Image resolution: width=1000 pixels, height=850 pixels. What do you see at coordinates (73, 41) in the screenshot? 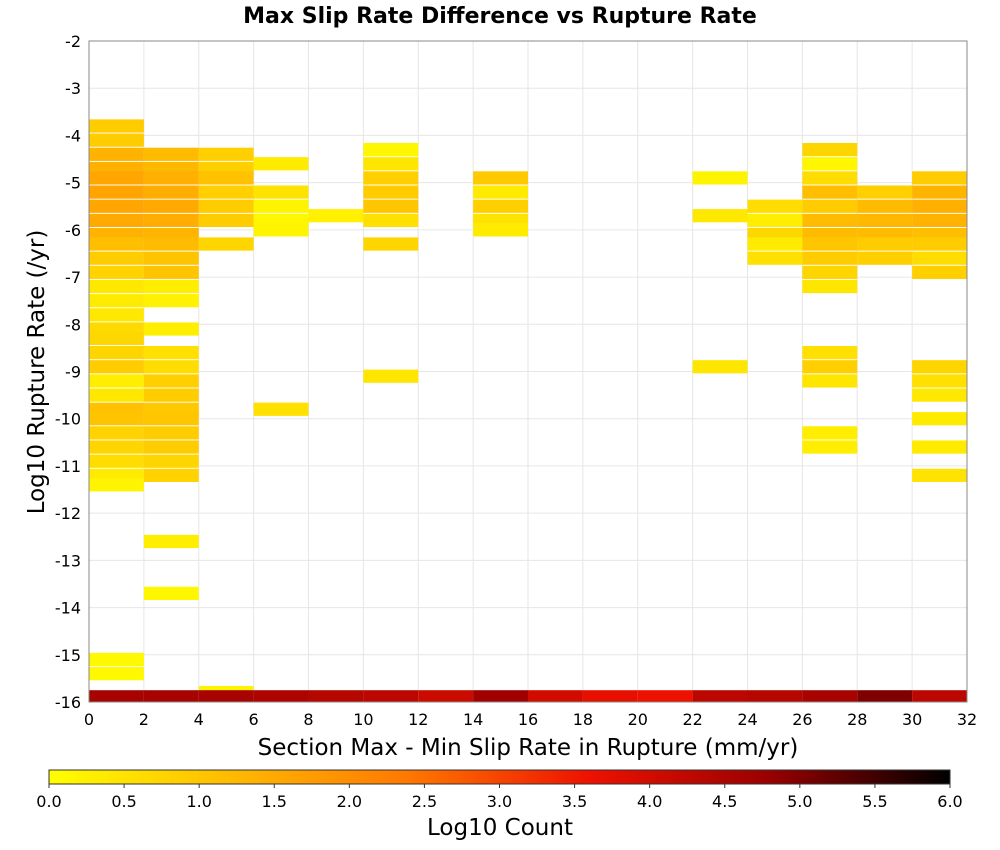
I see `y-tick-label: -2` at bounding box center [73, 41].